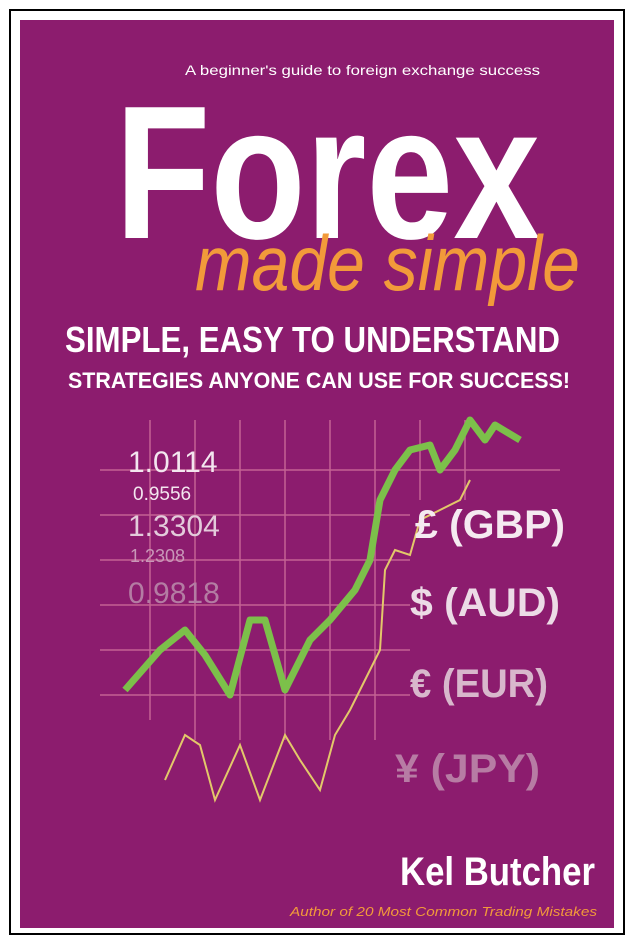 Image resolution: width=634 pixels, height=944 pixels. I want to click on rate: 1.2308, so click(157, 556).